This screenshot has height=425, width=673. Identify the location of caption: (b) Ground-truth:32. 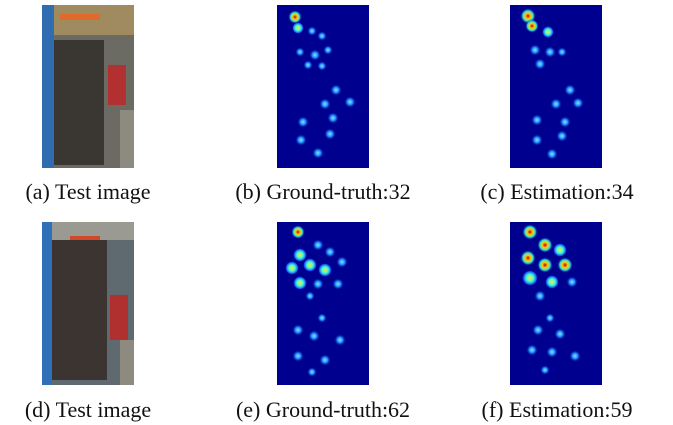
(322, 191).